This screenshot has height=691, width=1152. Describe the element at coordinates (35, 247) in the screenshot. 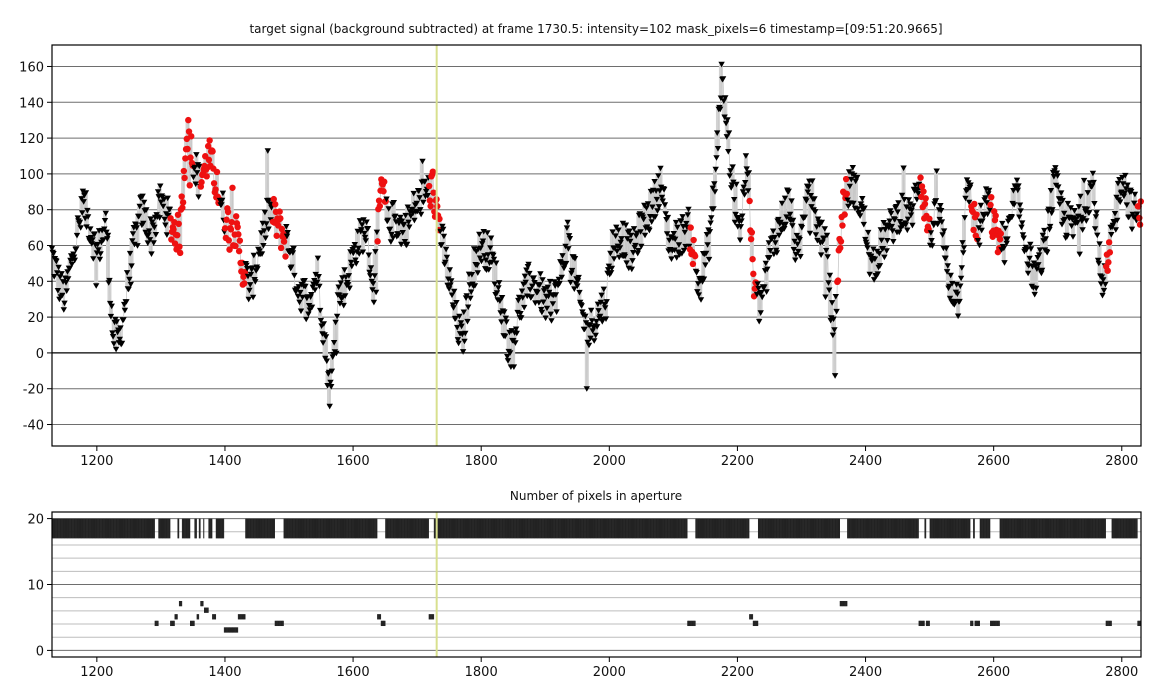

I see `y-tick-label: 60` at that location.